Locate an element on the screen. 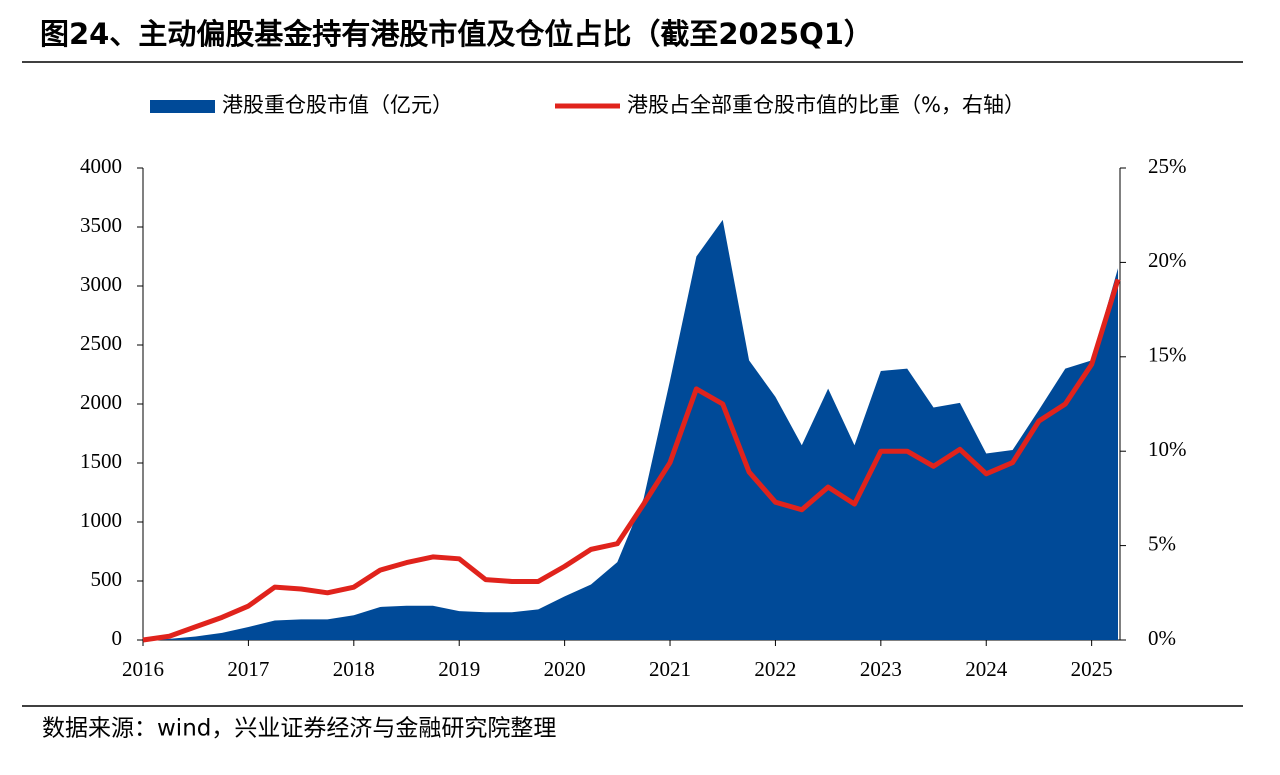 The image size is (1280, 775). y-tick-label: 2500 is located at coordinates (101, 343).